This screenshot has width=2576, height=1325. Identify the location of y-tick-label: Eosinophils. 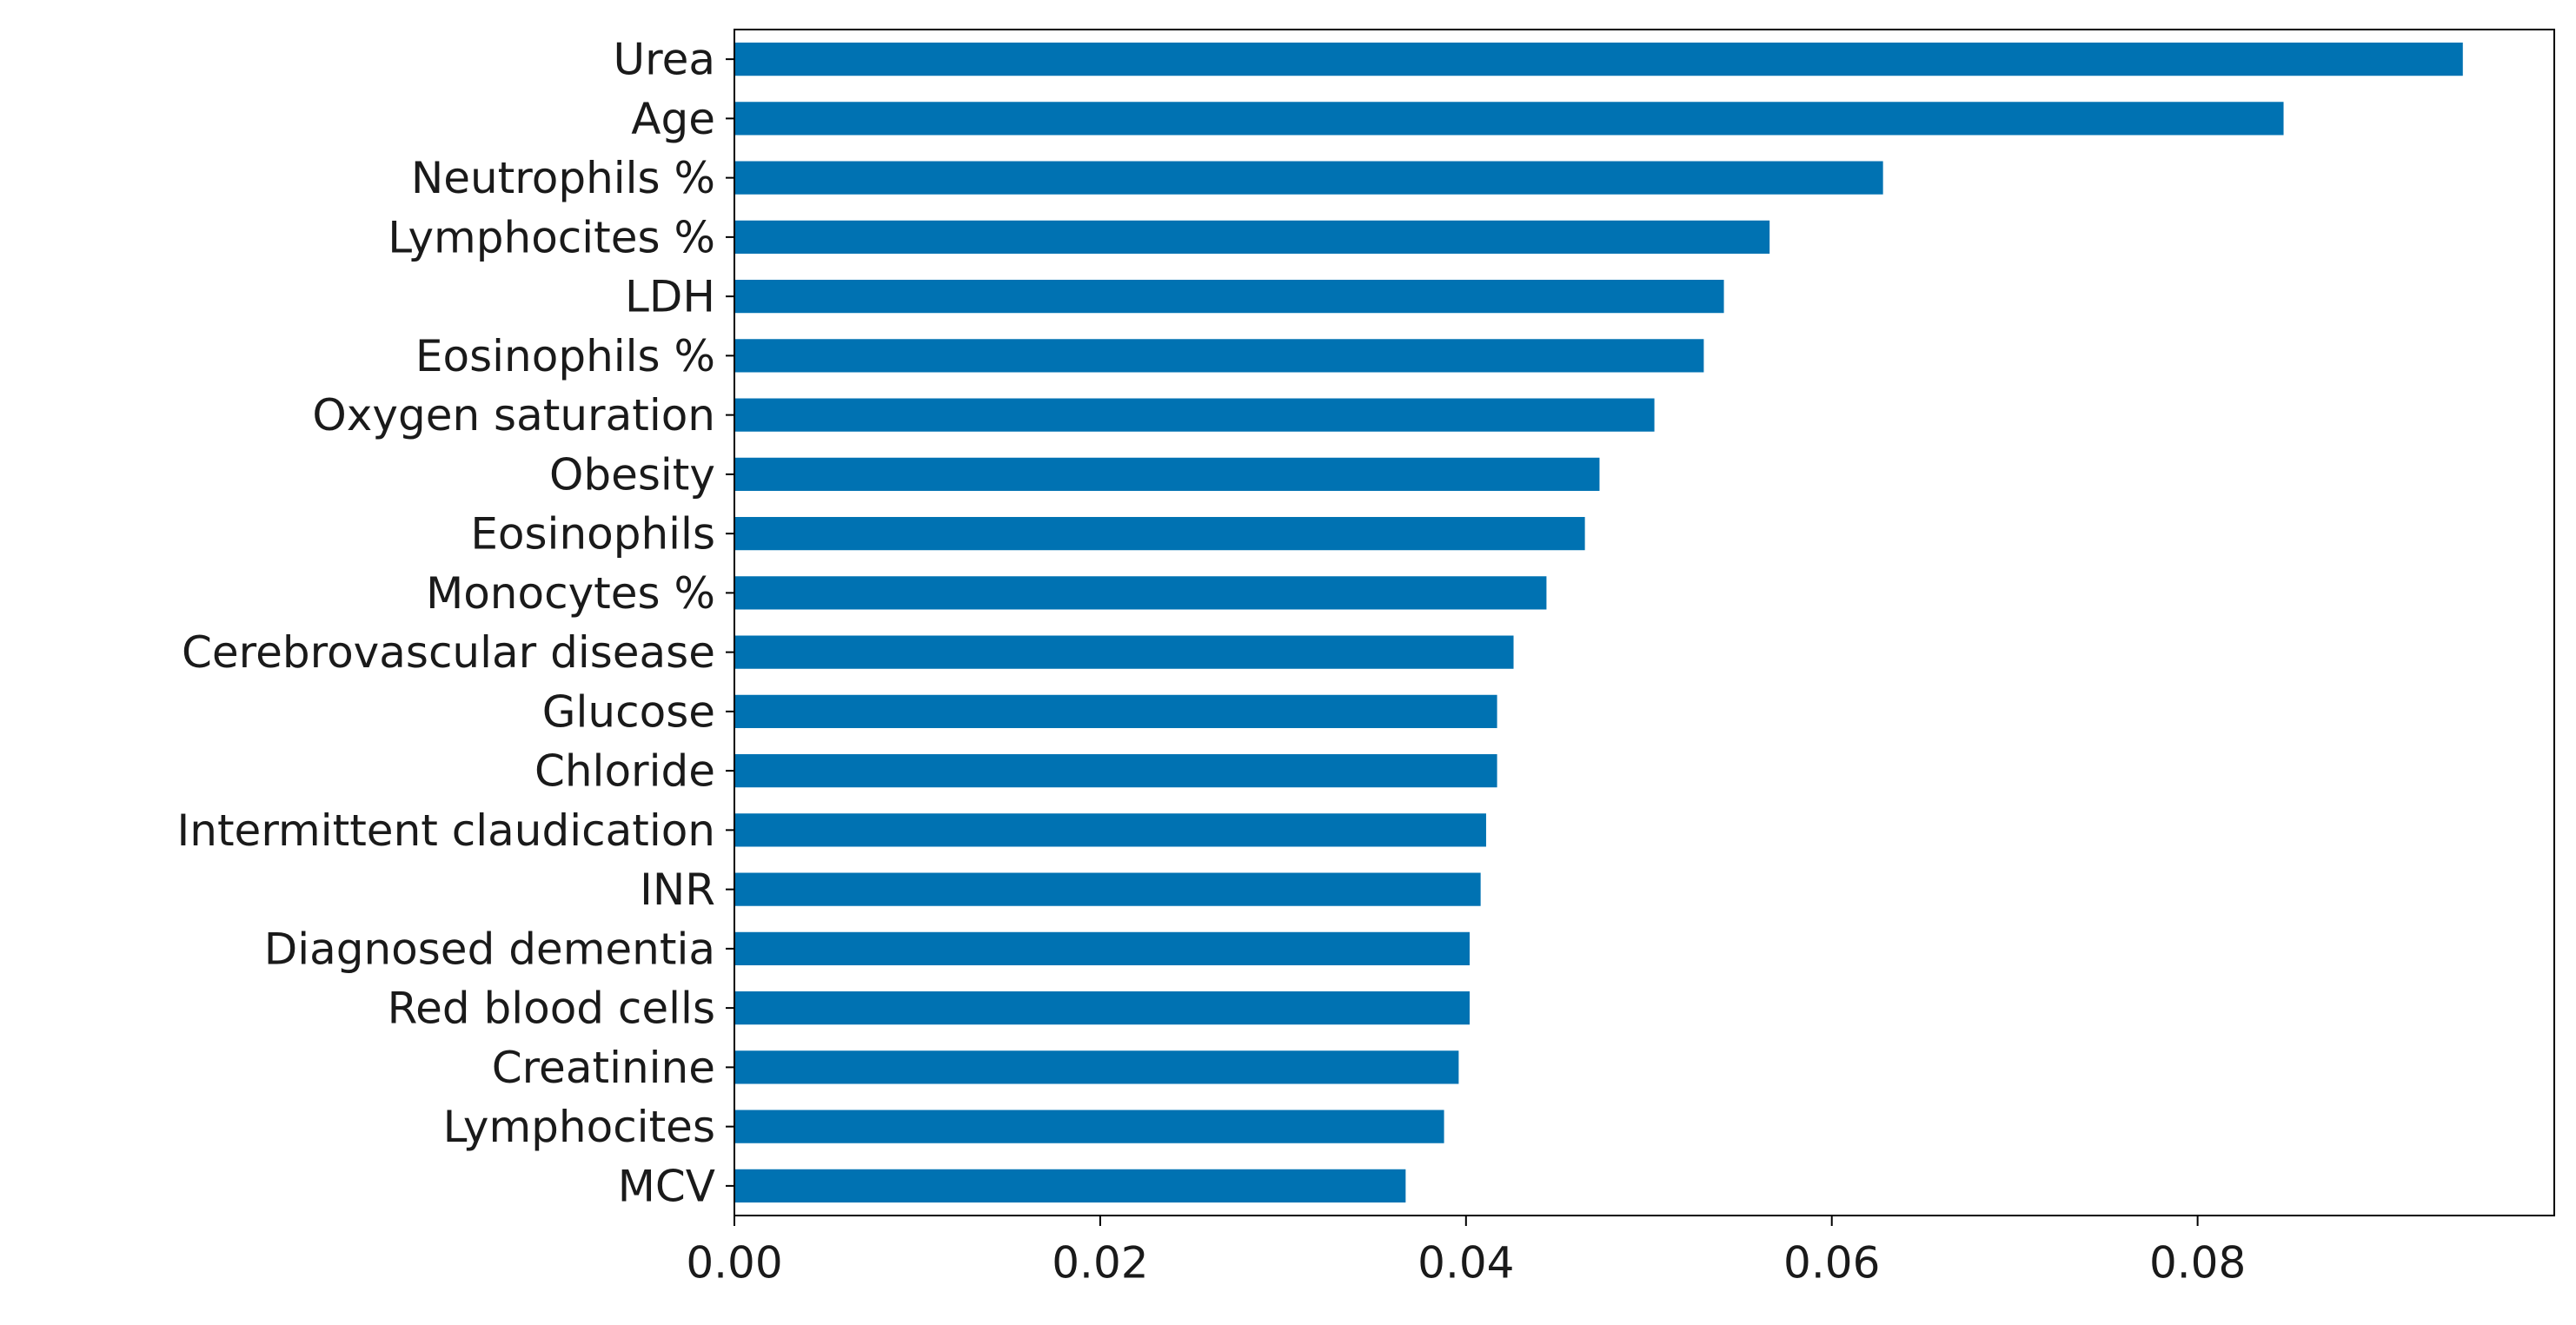
(592, 534).